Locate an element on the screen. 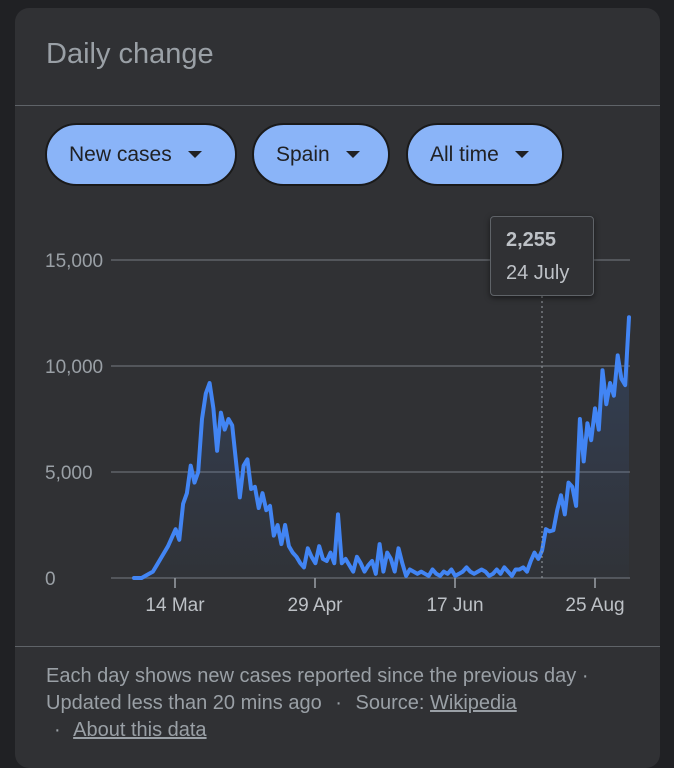 Image resolution: width=674 pixels, height=768 pixels. title-divider is located at coordinates (337, 105).